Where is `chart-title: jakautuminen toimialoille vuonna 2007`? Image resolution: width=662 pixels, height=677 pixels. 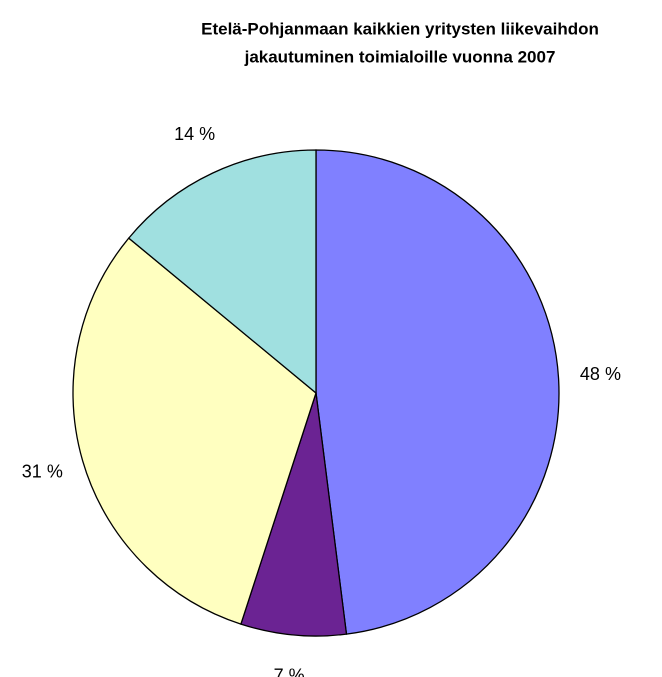
chart-title: jakautuminen toimialoille vuonna 2007 is located at coordinates (400, 56).